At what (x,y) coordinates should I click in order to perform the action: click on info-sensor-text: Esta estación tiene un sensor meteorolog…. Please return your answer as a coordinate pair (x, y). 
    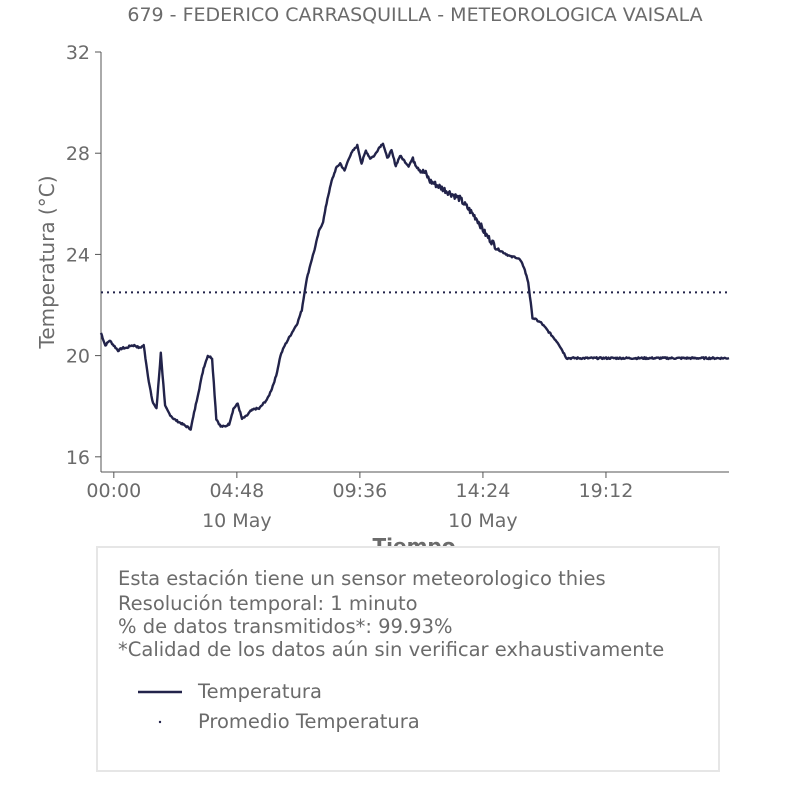
    Looking at the image, I should click on (362, 578).